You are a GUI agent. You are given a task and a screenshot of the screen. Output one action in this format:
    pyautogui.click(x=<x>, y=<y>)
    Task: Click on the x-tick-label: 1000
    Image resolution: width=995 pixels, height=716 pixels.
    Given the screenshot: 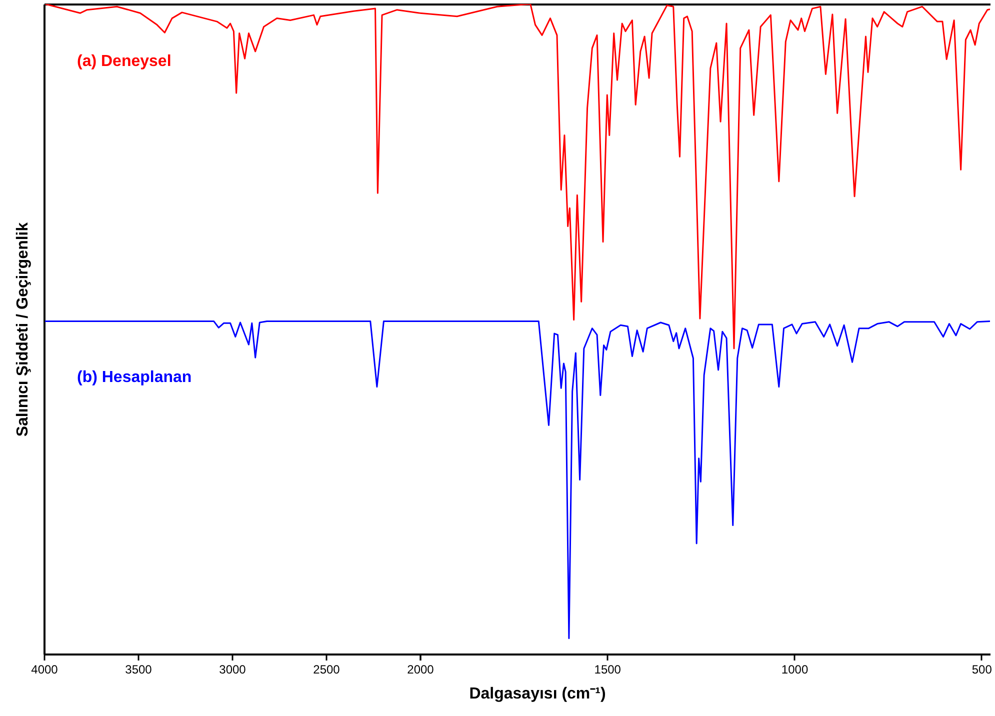 What is the action you would take?
    pyautogui.click(x=794, y=669)
    